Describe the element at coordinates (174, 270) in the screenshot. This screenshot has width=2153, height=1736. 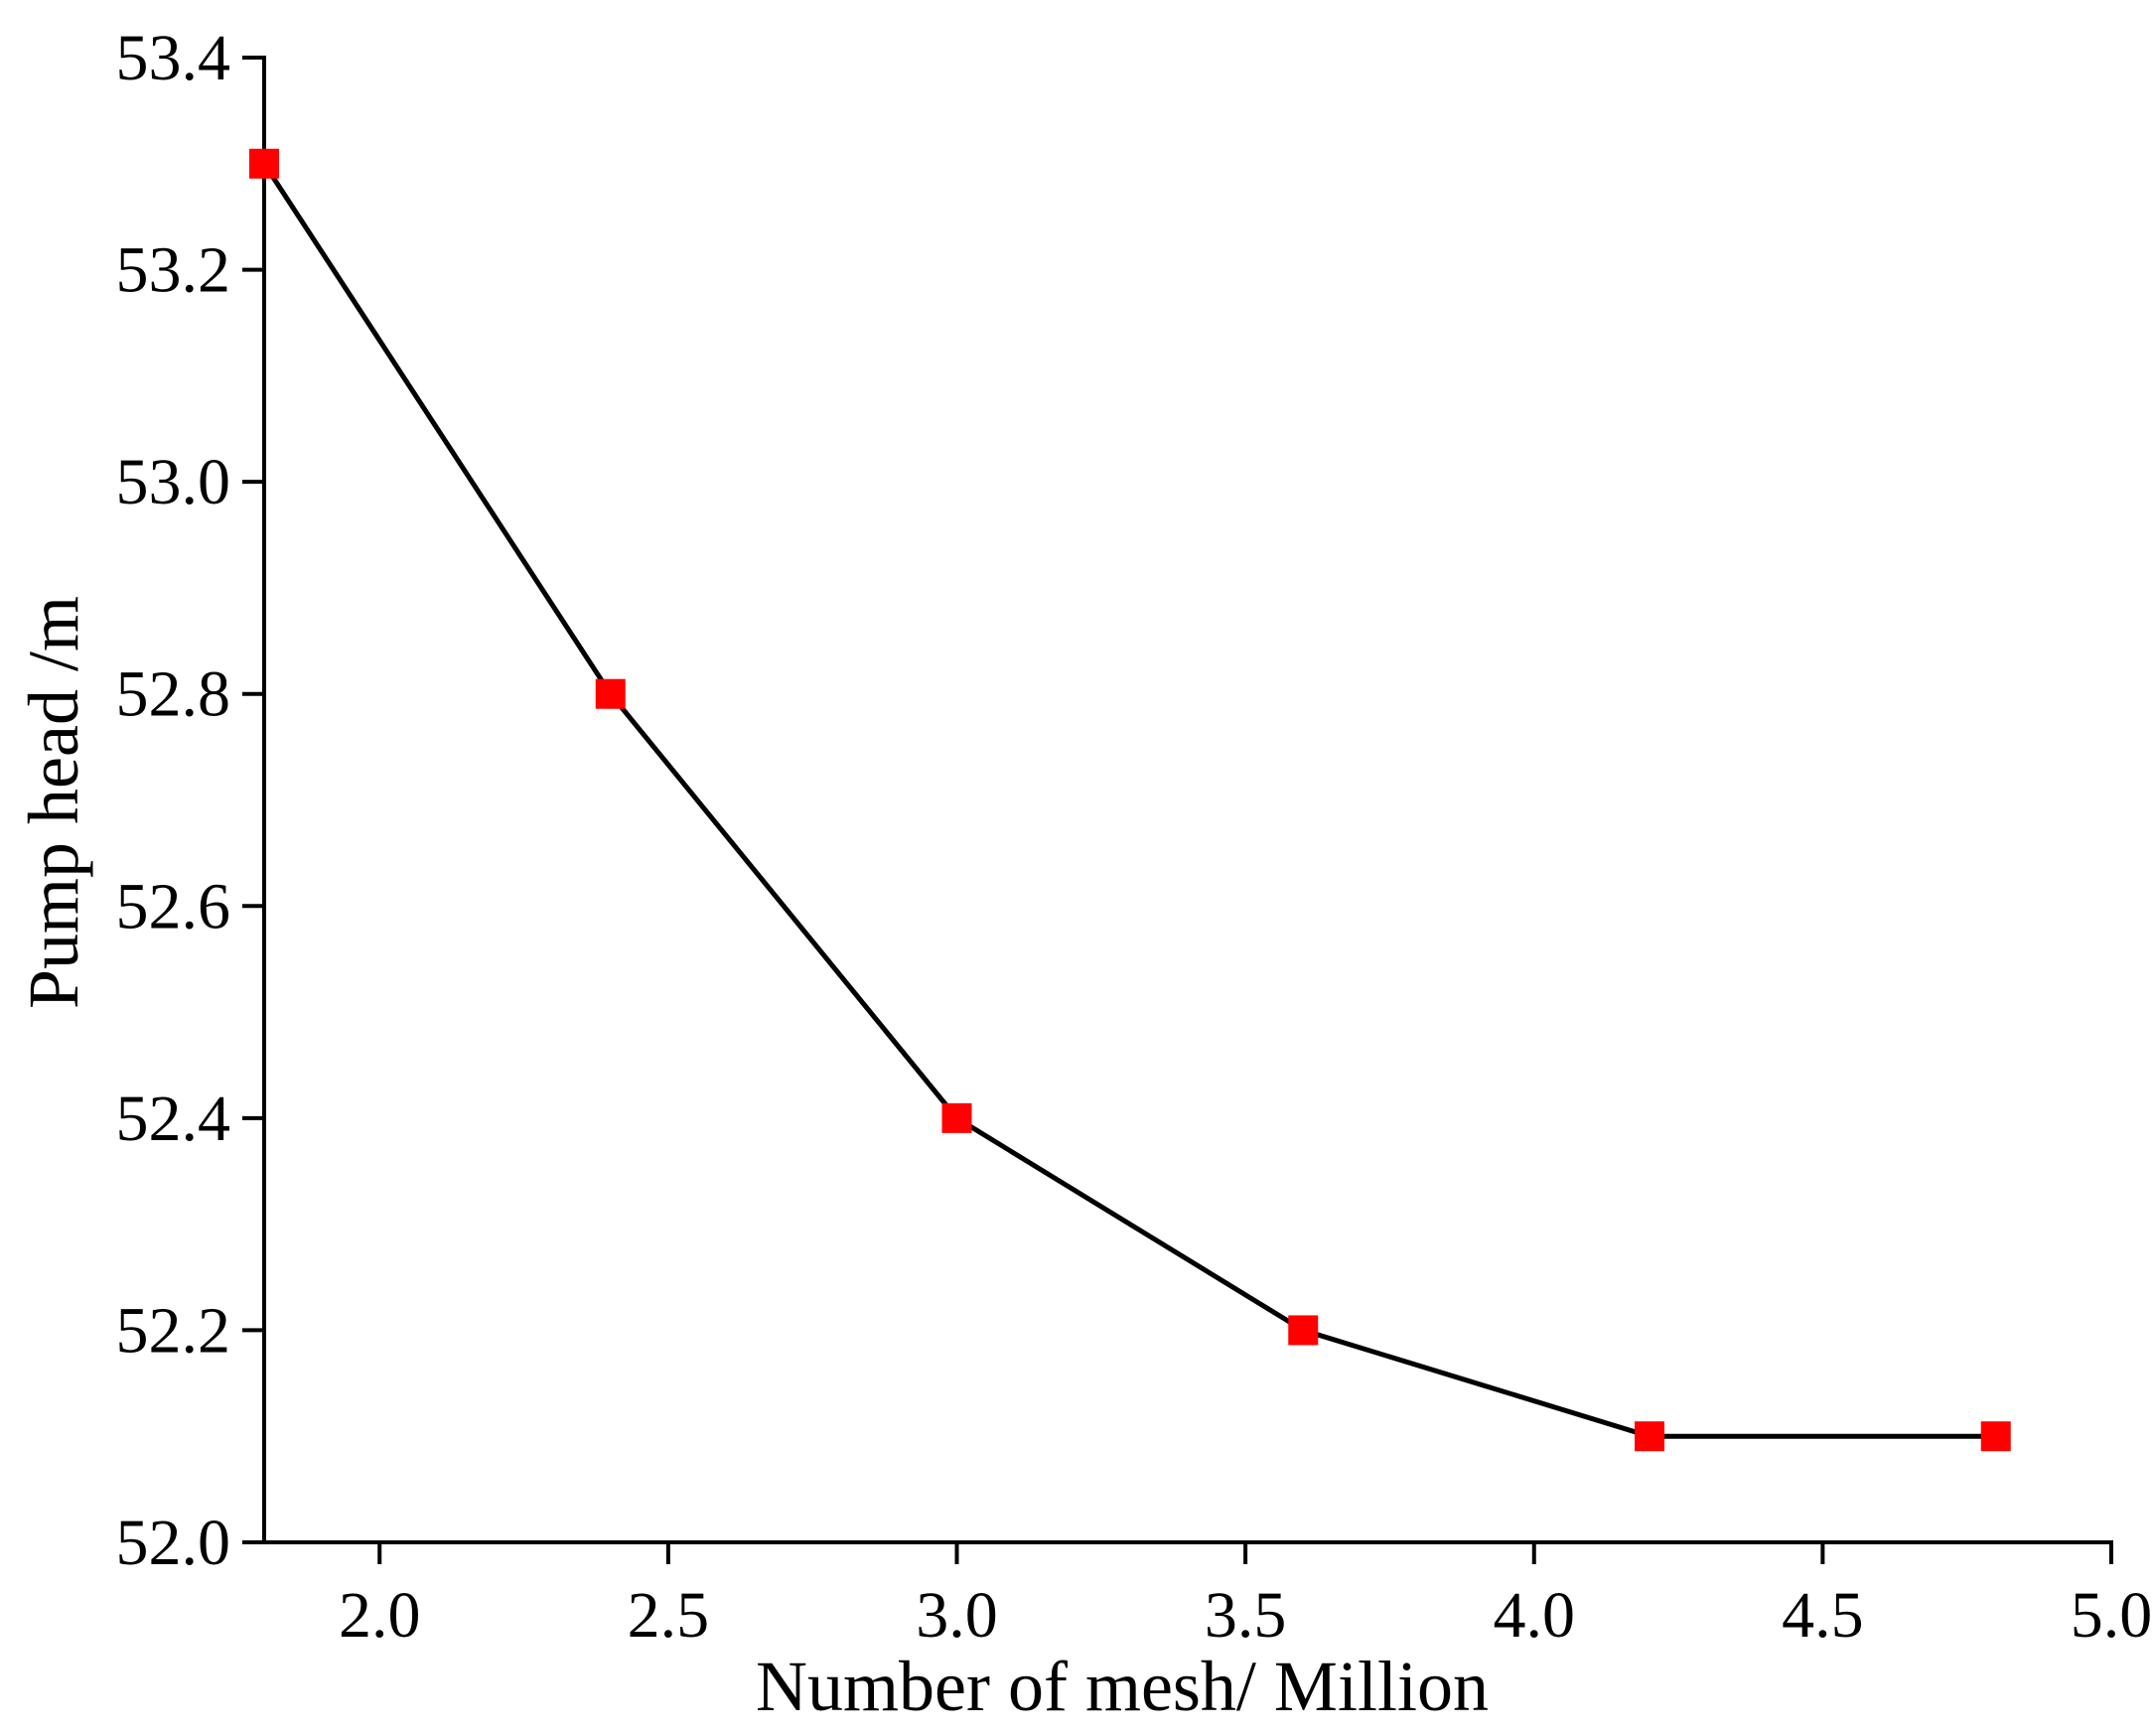
I see `y-tick-label: 53.2` at that location.